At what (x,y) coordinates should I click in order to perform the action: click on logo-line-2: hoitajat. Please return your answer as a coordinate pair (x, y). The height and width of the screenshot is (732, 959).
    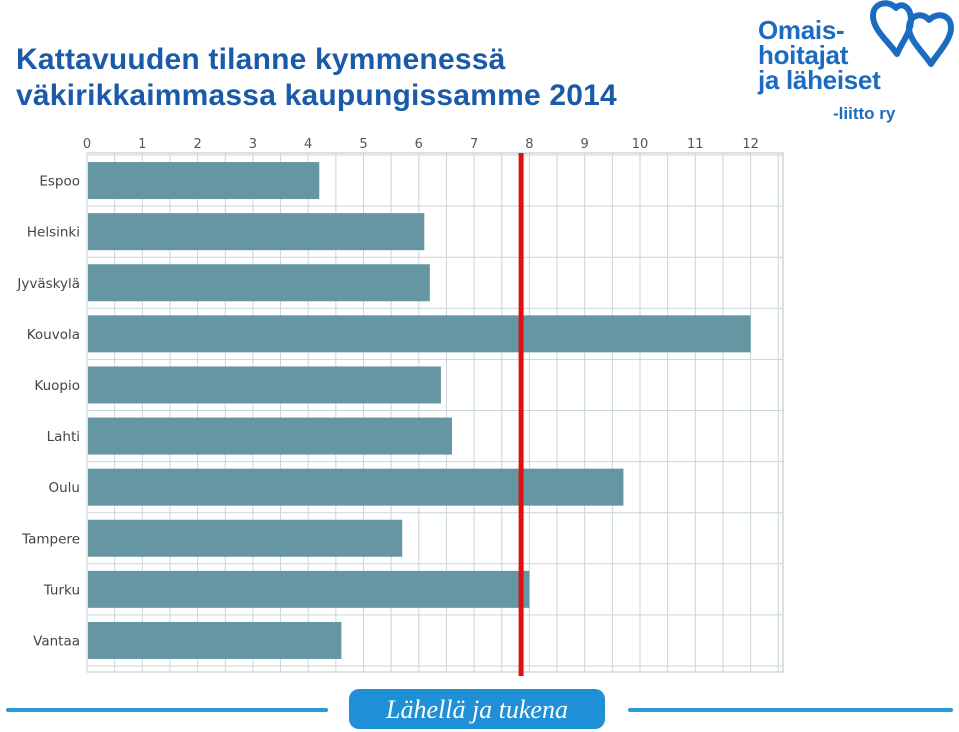
    Looking at the image, I should click on (803, 55).